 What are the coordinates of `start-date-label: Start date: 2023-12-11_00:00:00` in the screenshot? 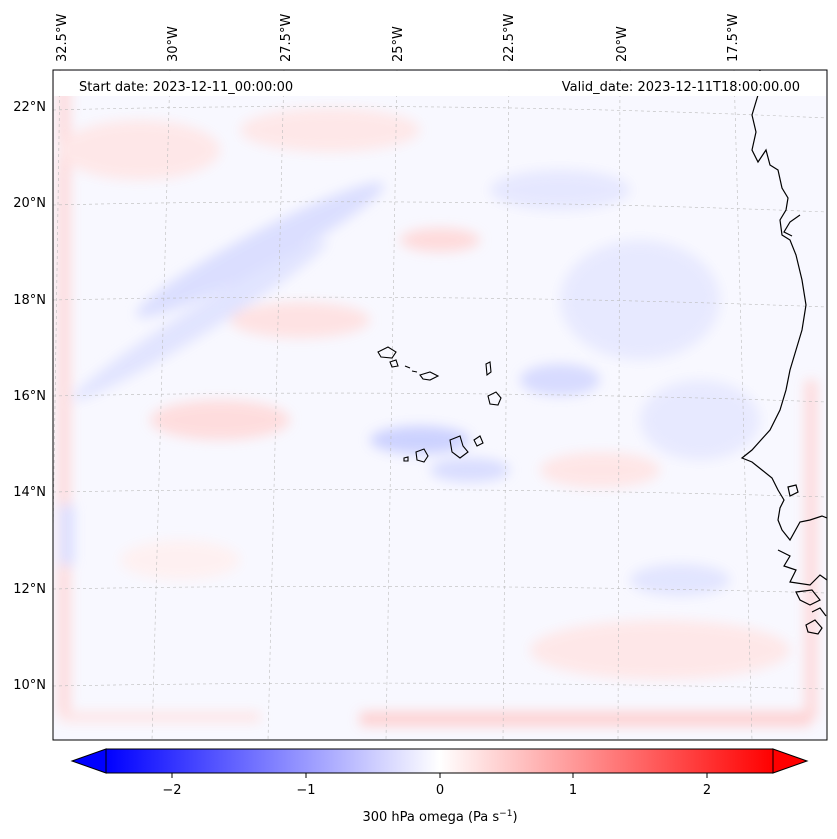 It's located at (186, 87).